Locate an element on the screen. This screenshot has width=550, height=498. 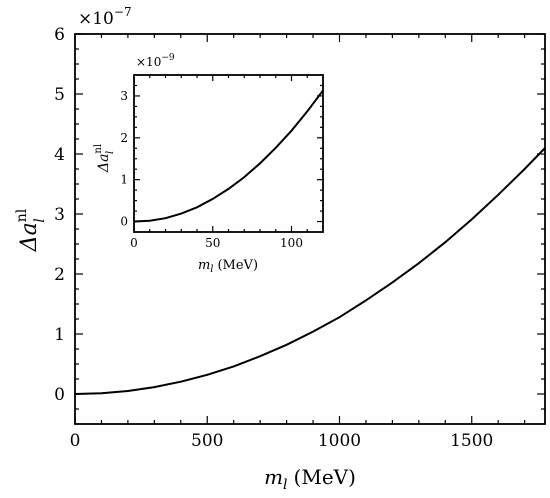
inset-tick-labels: 0 50 100 0 1 2 3 is located at coordinates (211, 169).